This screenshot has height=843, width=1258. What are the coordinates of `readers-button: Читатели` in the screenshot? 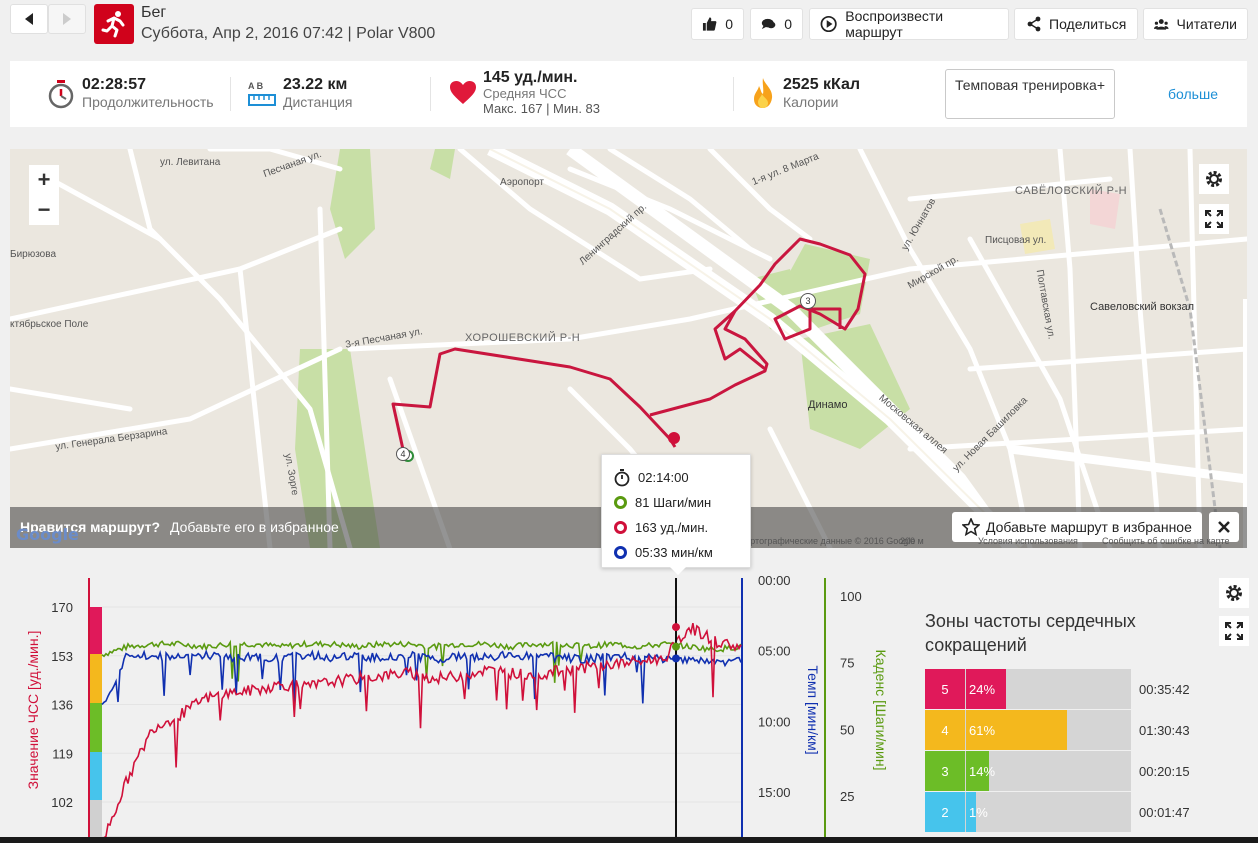 It's located at (1195, 24).